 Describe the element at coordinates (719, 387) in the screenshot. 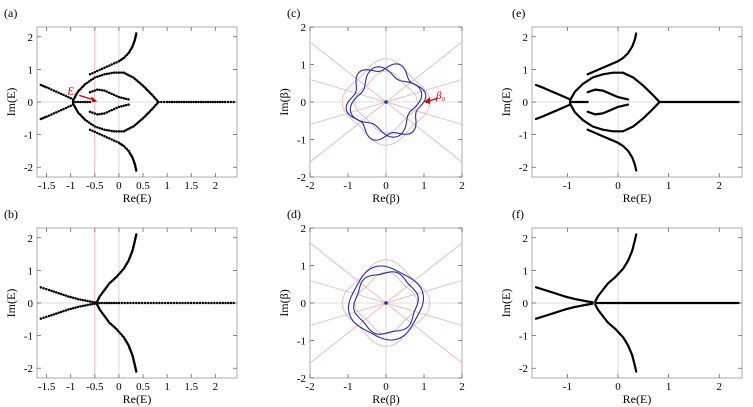

I see `x-tick-label: 2` at that location.